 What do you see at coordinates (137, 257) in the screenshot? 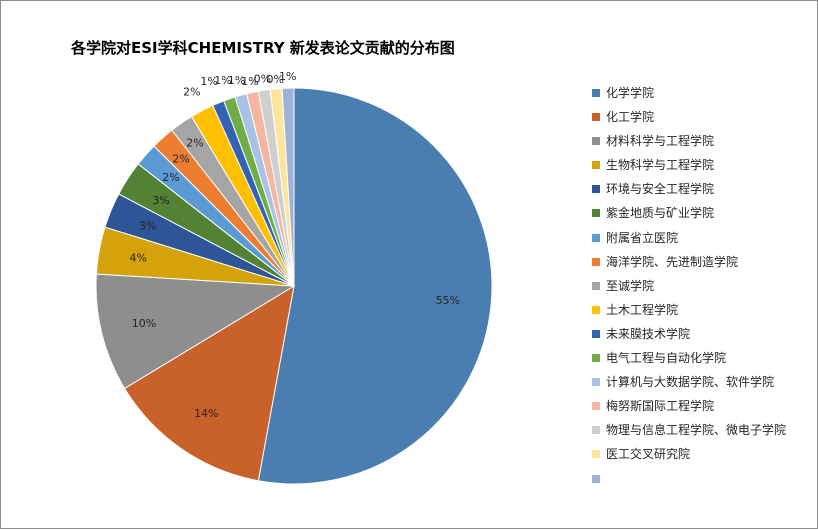
I see `slice-data-label: 4%` at bounding box center [137, 257].